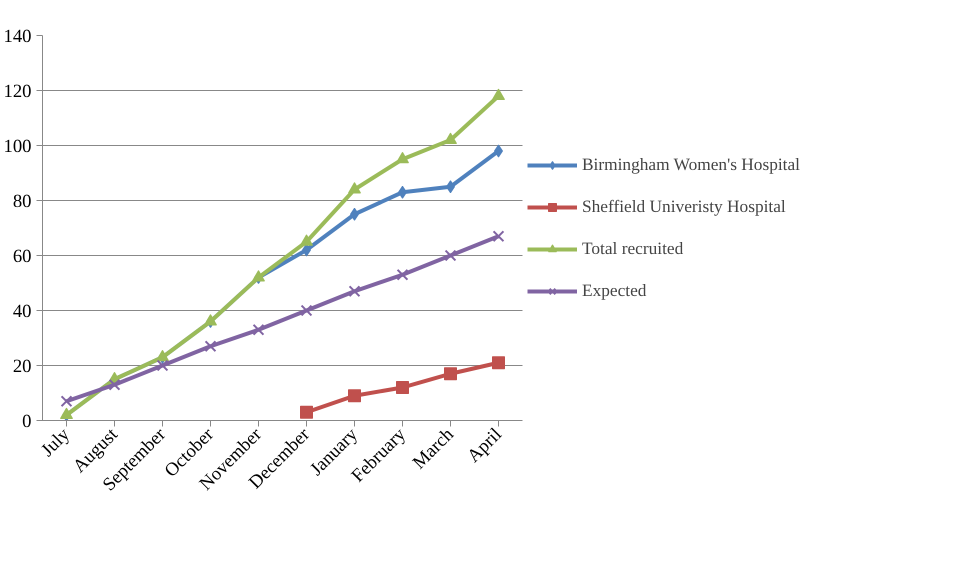 This screenshot has height=583, width=958. I want to click on legend-label: Total recruited, so click(633, 248).